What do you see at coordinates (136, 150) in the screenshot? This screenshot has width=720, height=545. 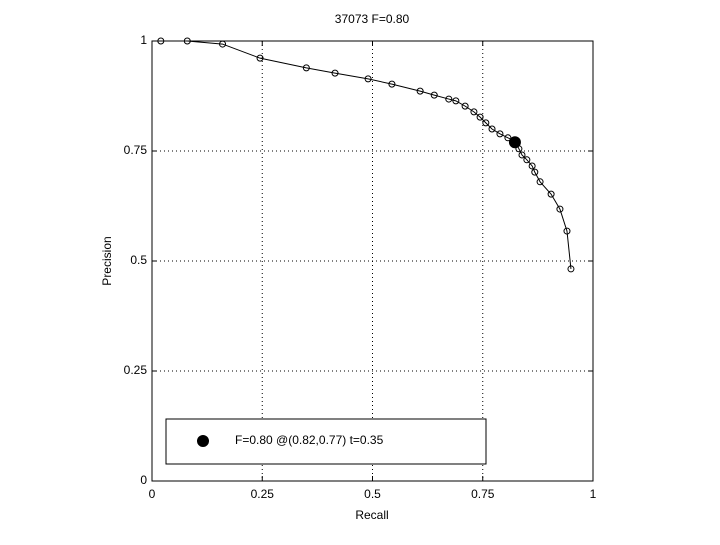 I see `y-tick-label: 0.75` at bounding box center [136, 150].